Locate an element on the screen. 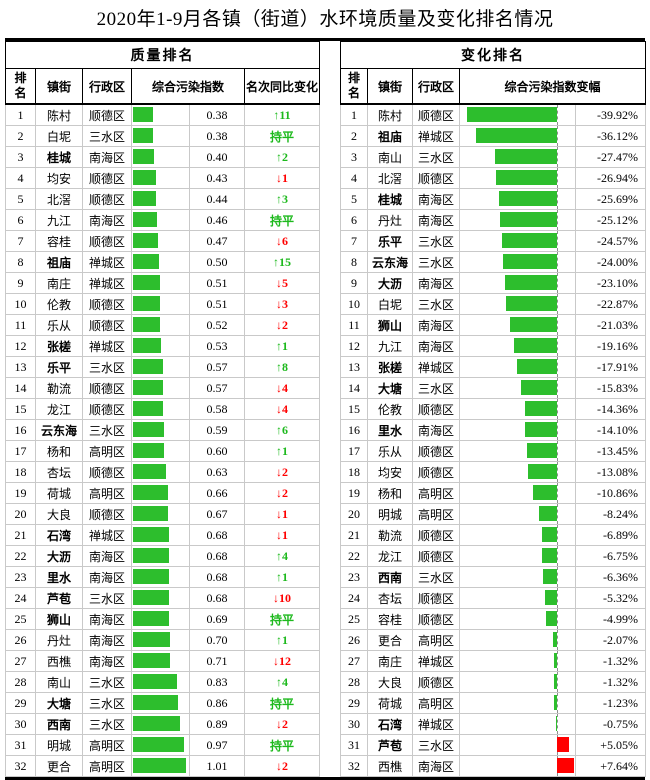 This screenshot has width=650, height=780. rank-change-cell: ↓3 is located at coordinates (282, 304).